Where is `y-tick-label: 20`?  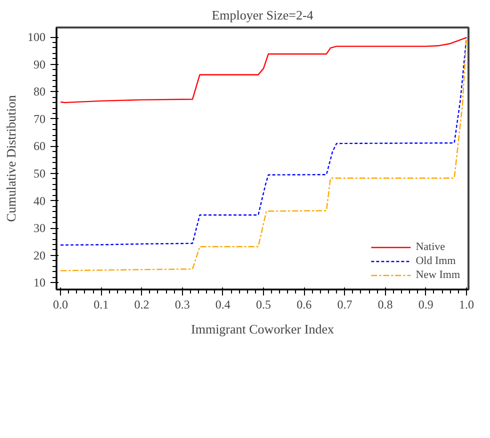 y-tick-label: 20 is located at coordinates (40, 255).